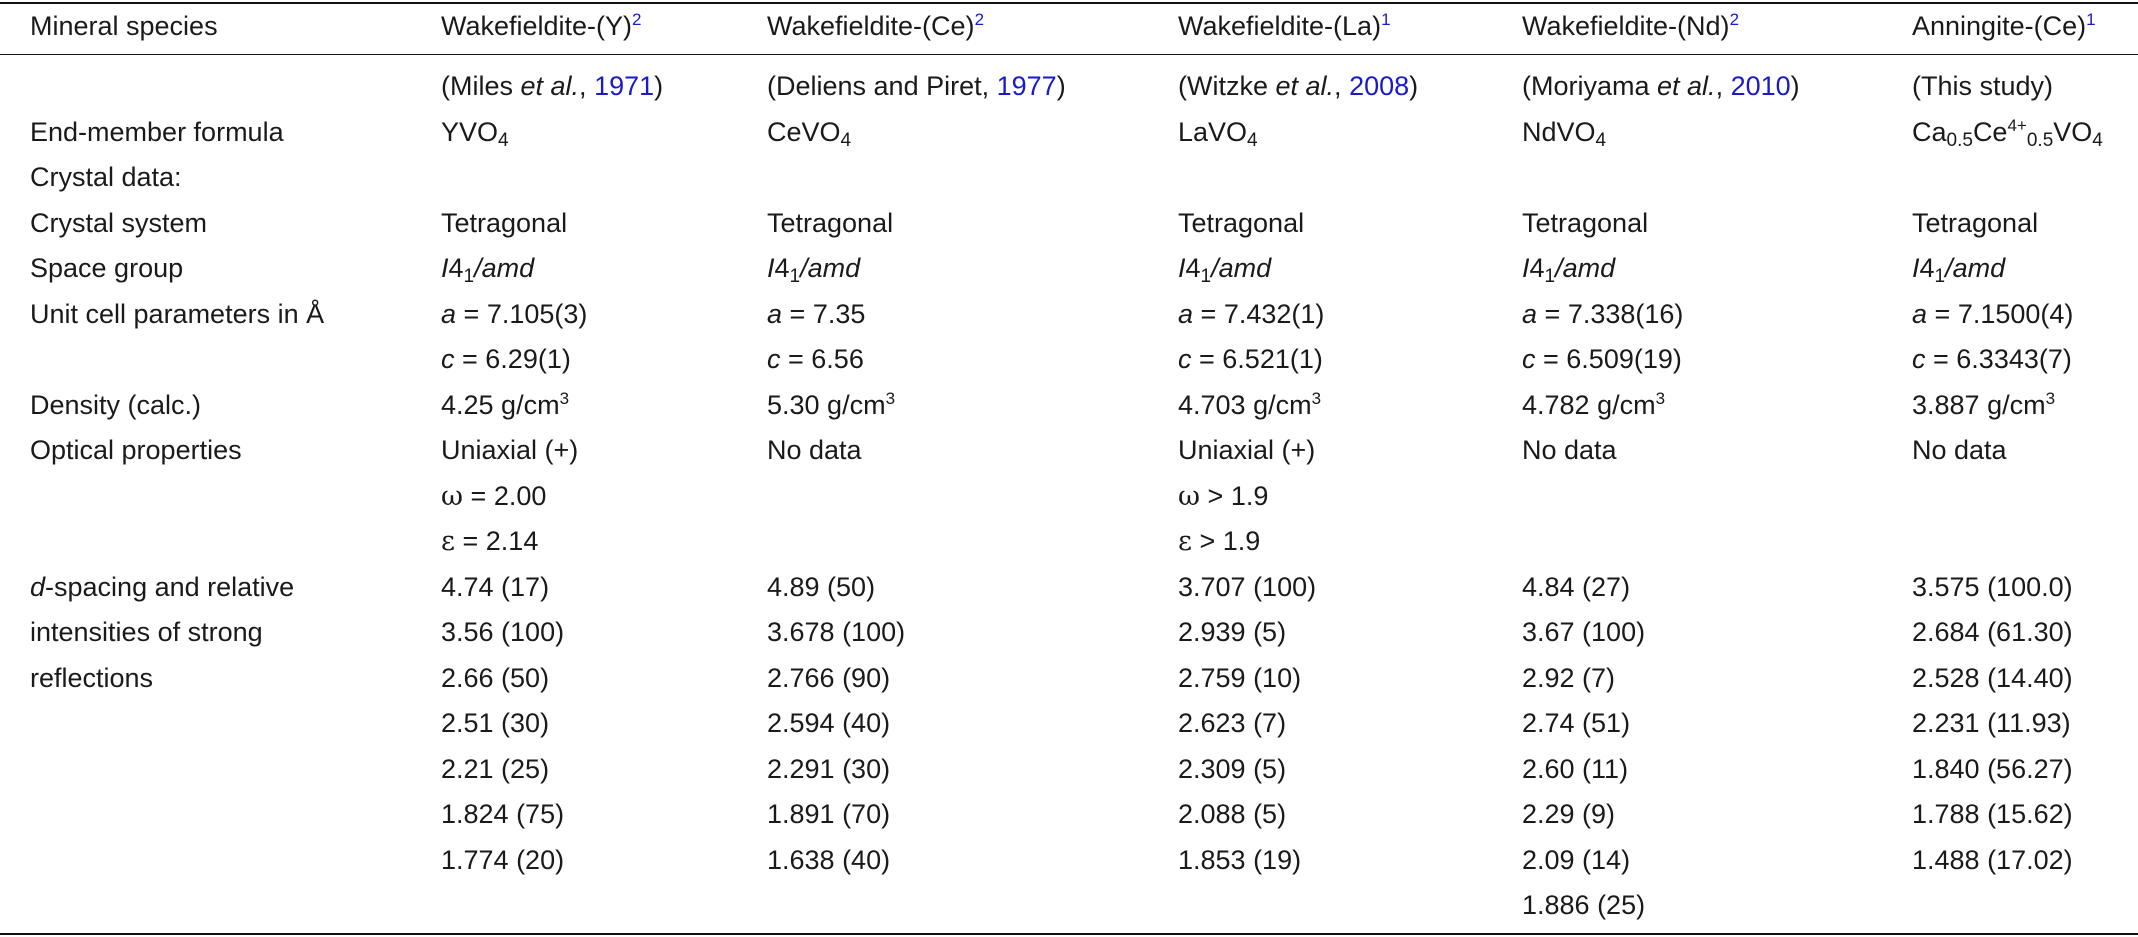  I want to click on reference-cell: (Moriyama et al., 2010), so click(1661, 86).